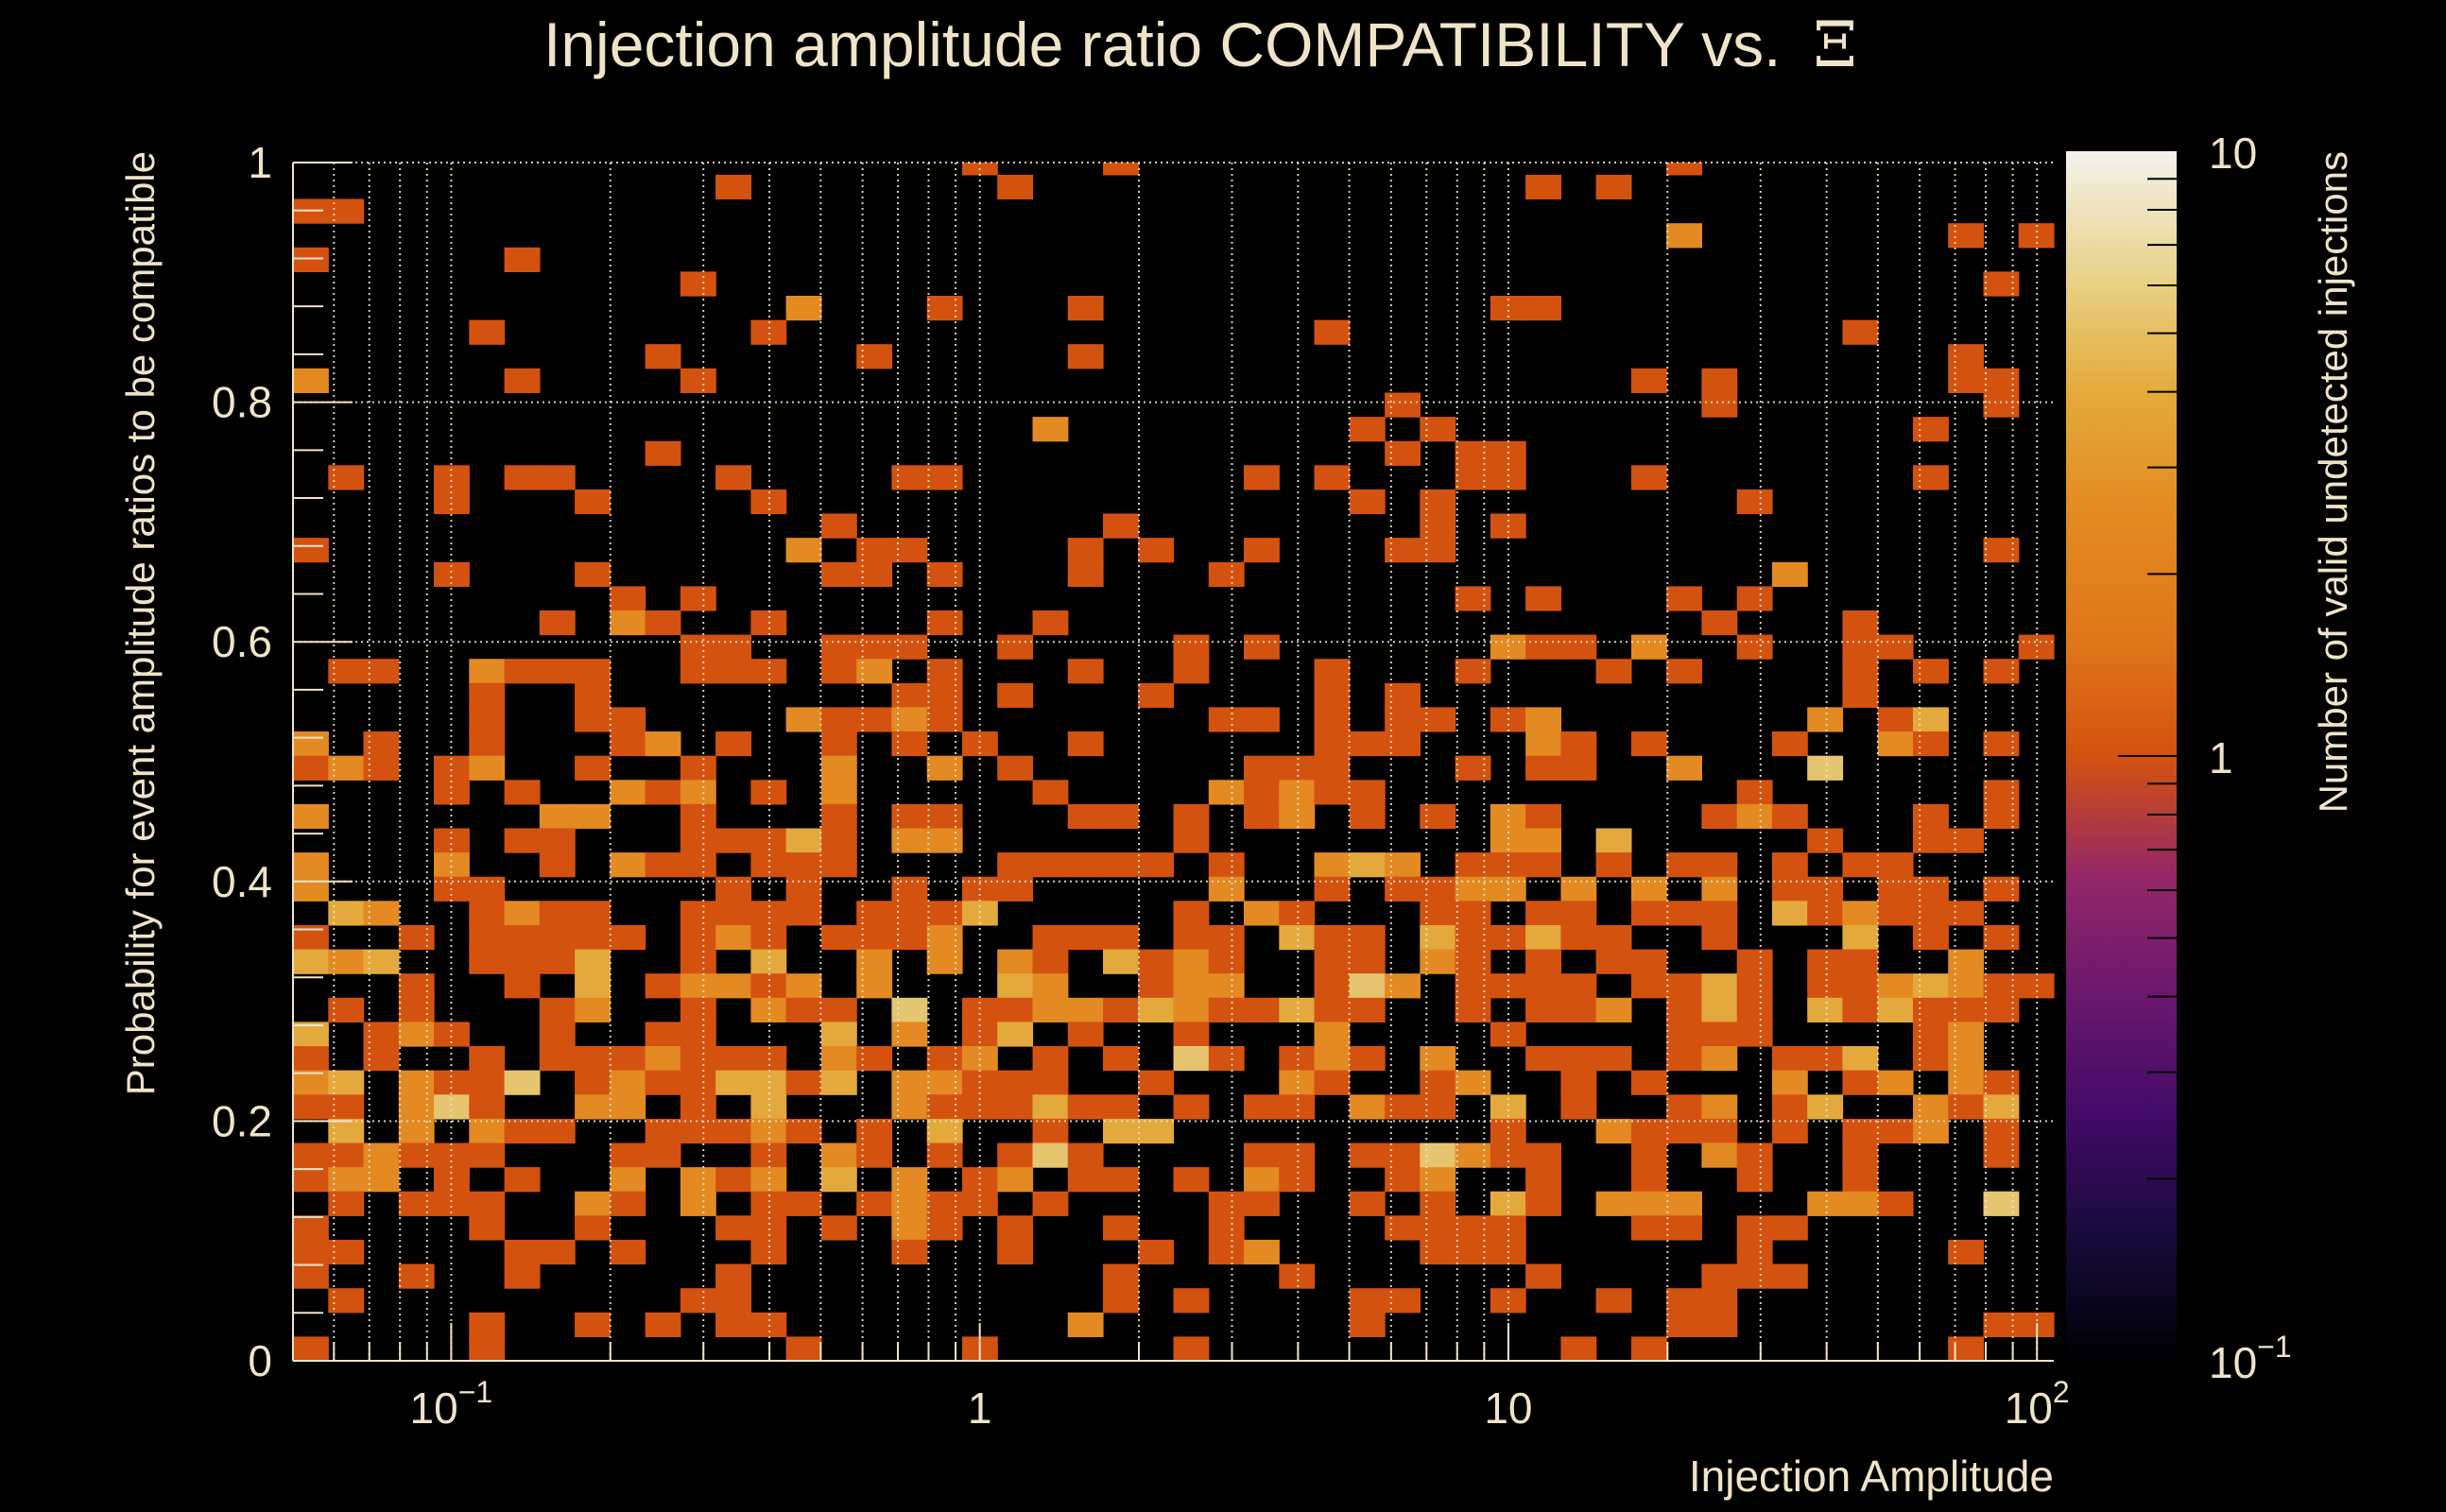 This screenshot has width=2446, height=1512. What do you see at coordinates (2233, 153) in the screenshot?
I see `colorbar-tick-label: 10` at bounding box center [2233, 153].